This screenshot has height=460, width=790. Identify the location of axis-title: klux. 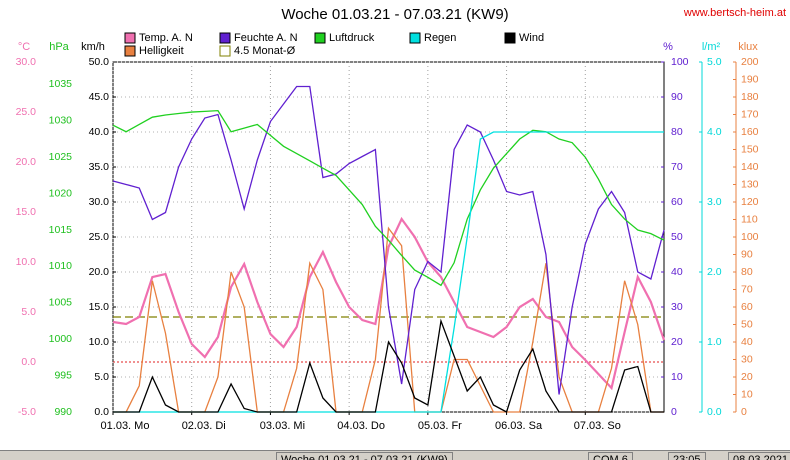
(748, 47).